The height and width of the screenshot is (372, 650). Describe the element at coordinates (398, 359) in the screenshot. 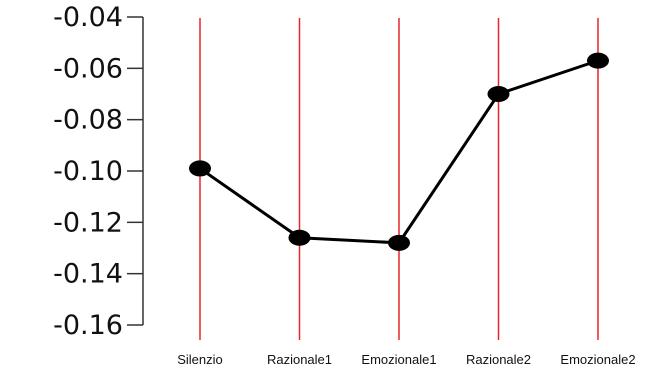

I see `x-tick-label: Emozionale1` at that location.